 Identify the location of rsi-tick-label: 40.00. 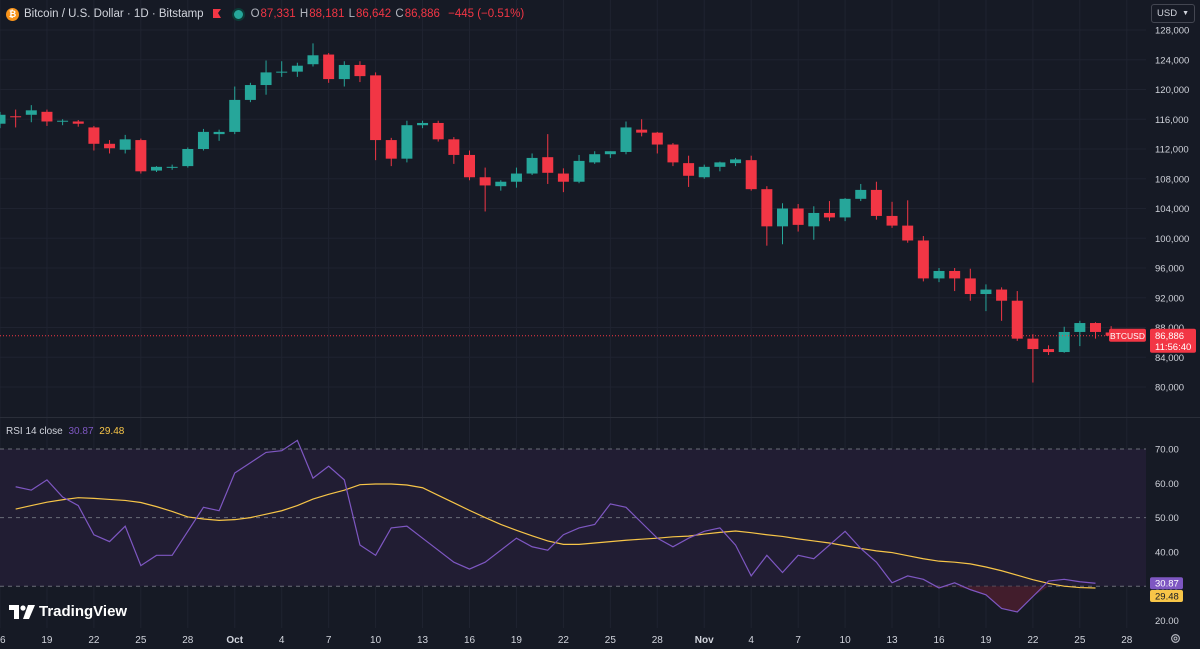
(1167, 552).